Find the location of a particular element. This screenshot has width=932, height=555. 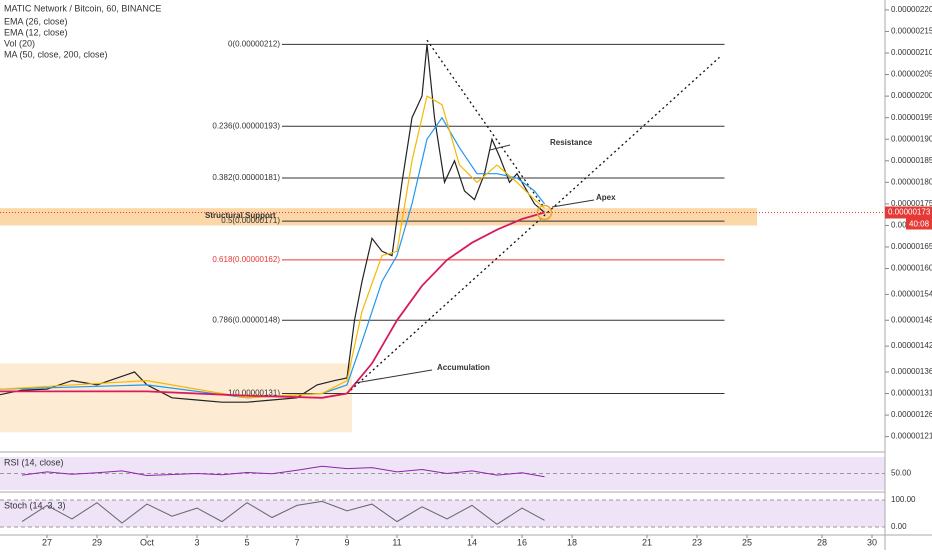

x-tick-label: 21 is located at coordinates (647, 542).